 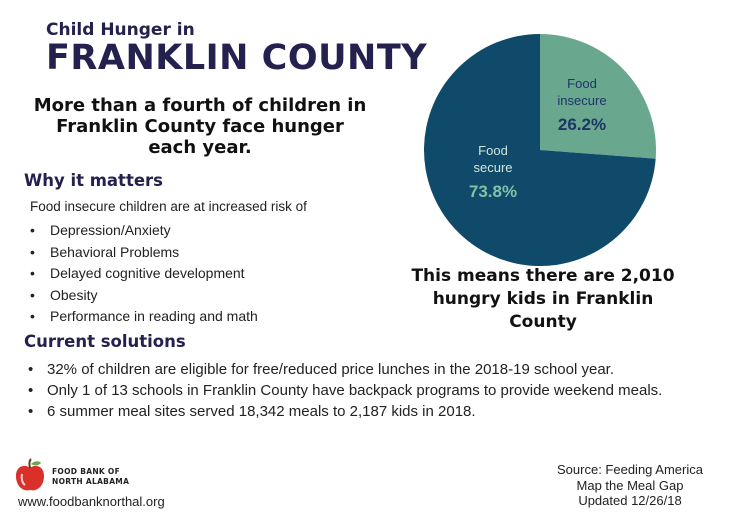 I want to click on list-item: Performance in reading and math, so click(x=143, y=317).